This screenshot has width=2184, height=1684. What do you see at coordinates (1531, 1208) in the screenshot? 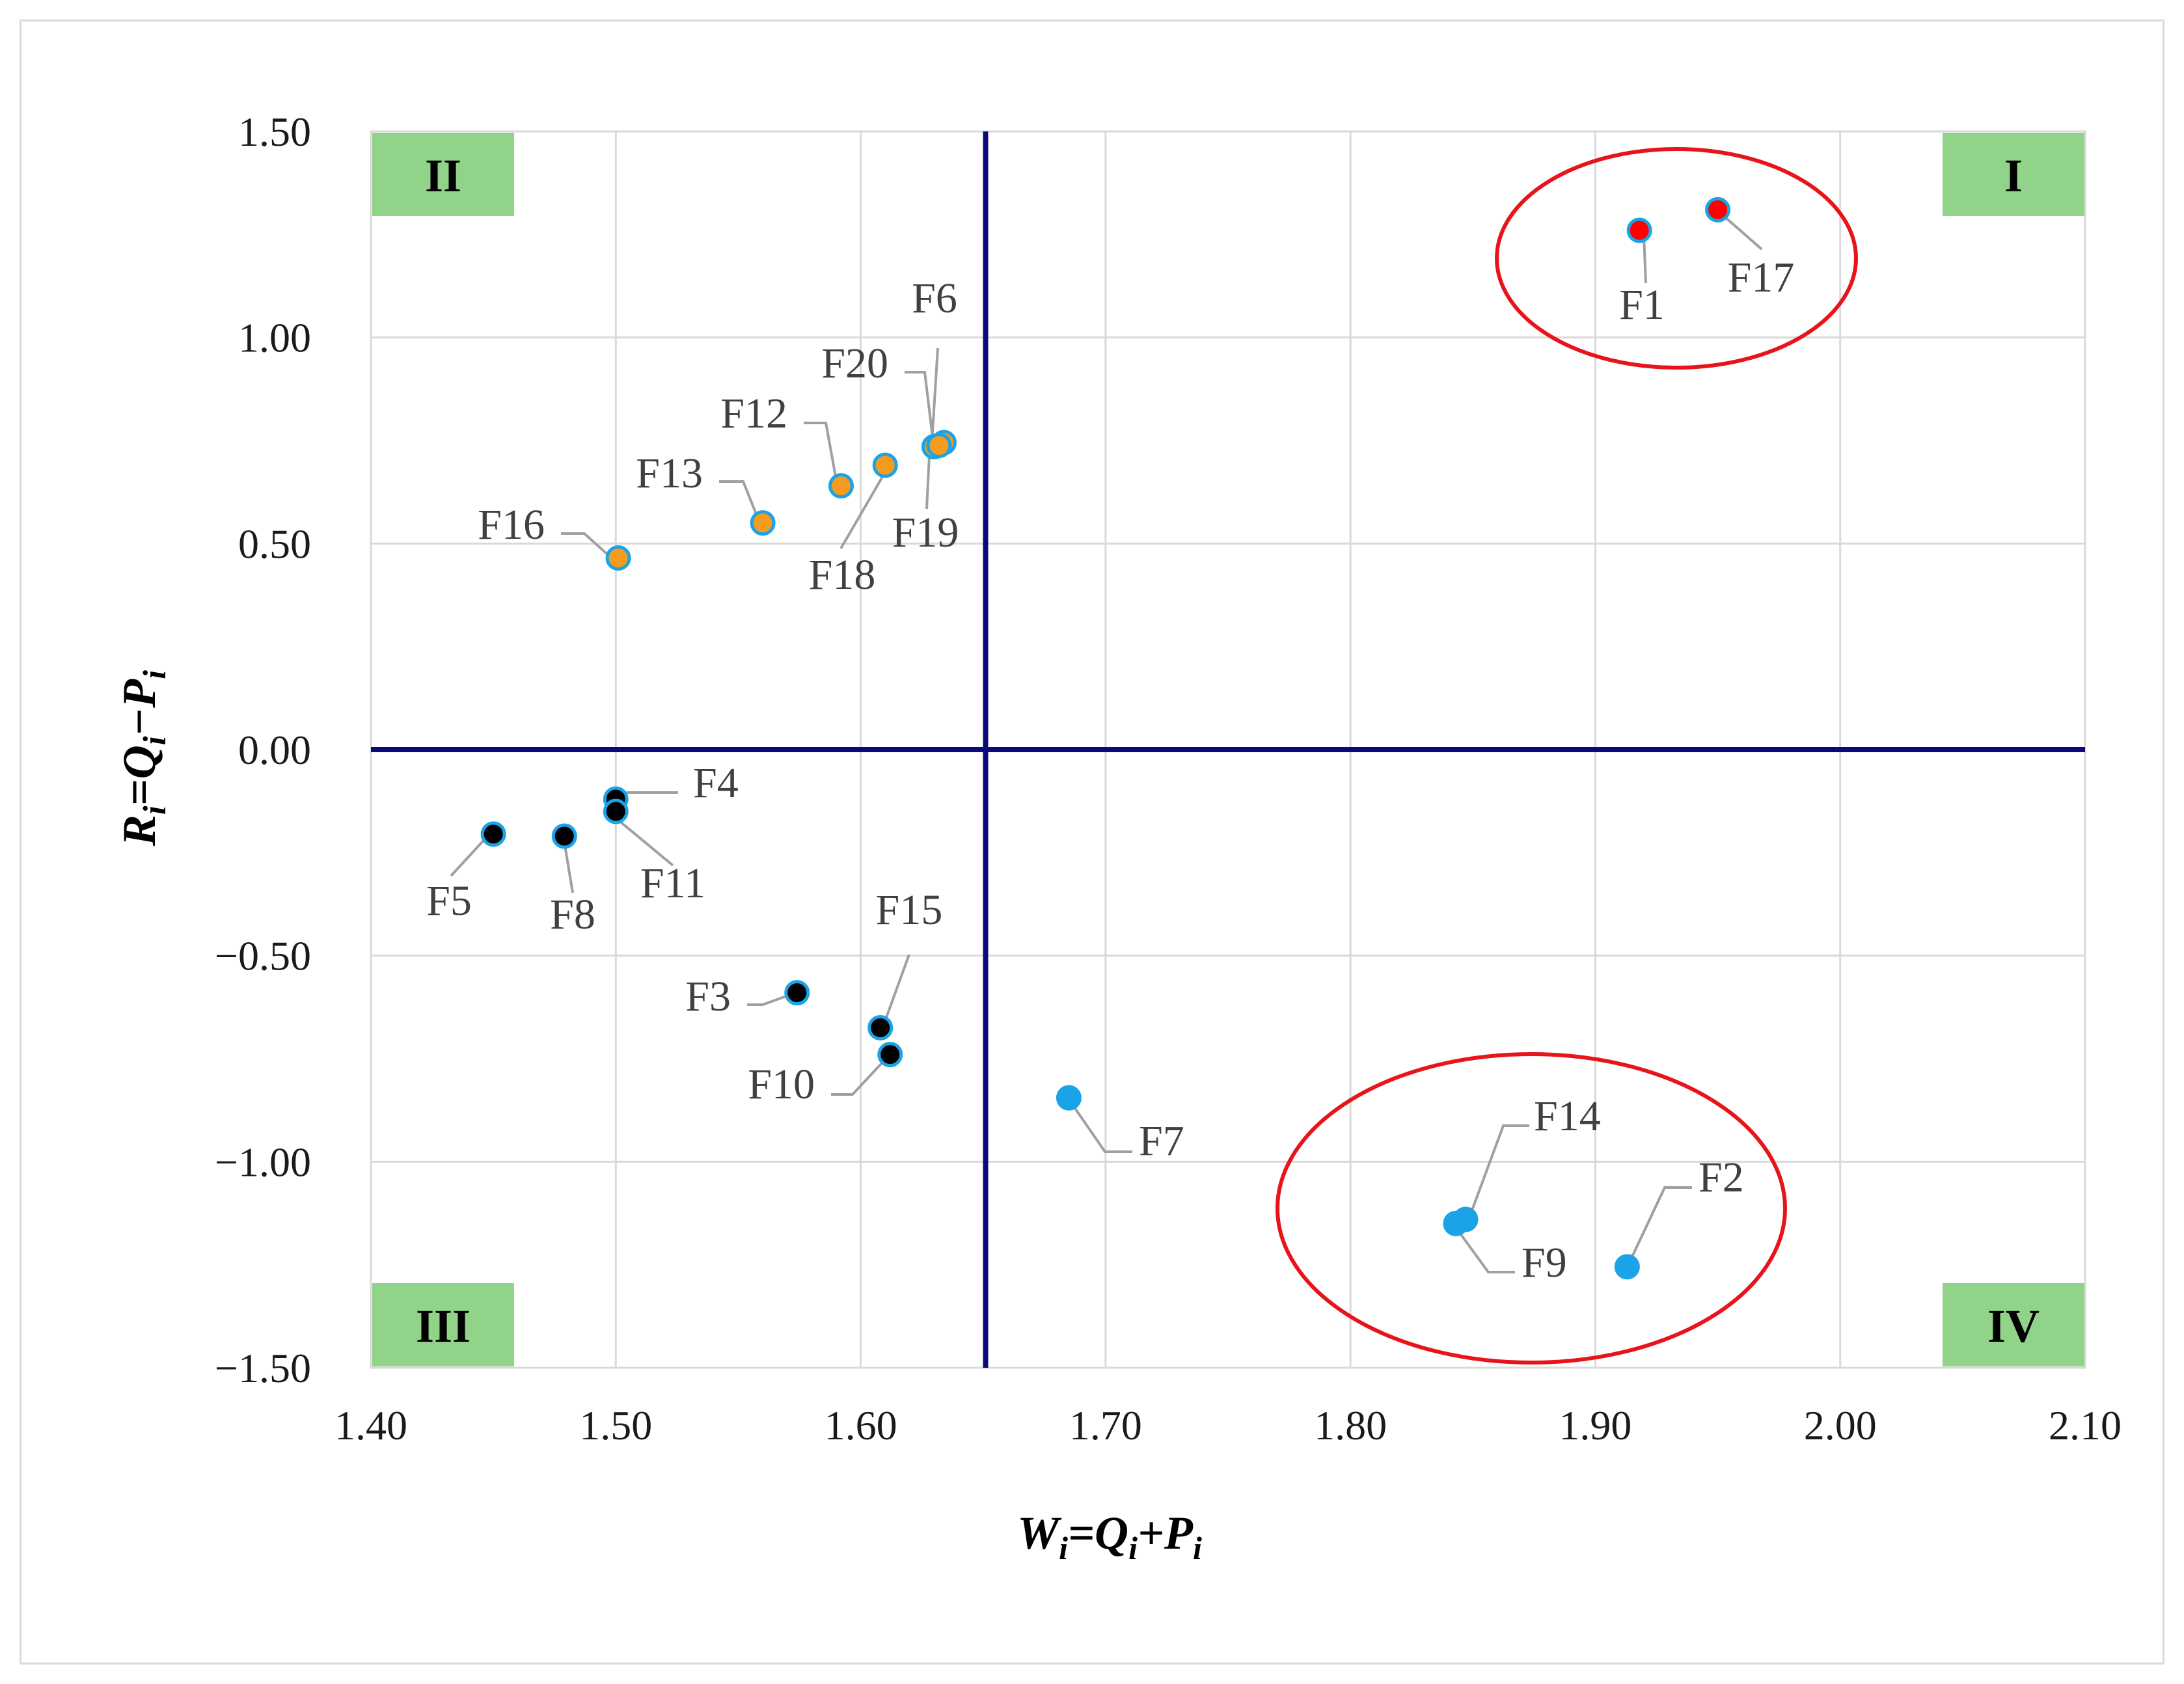
I see `highlight-ellipse-bottom` at bounding box center [1531, 1208].